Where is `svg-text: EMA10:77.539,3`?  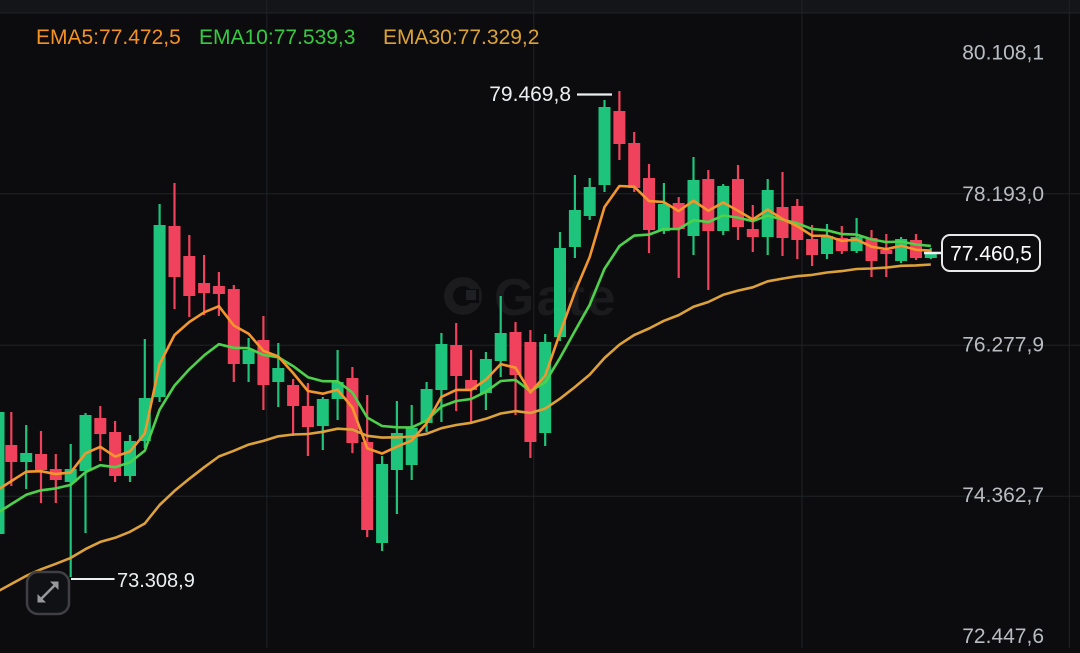 svg-text: EMA10:77.539,3 is located at coordinates (277, 37).